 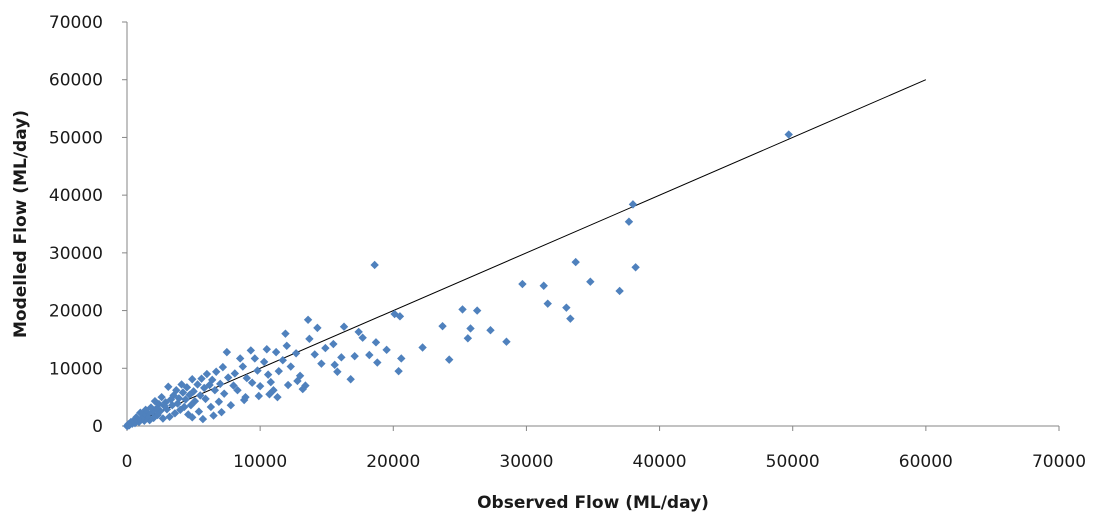 What do you see at coordinates (926, 462) in the screenshot?
I see `x-tick-label: 60000` at bounding box center [926, 462].